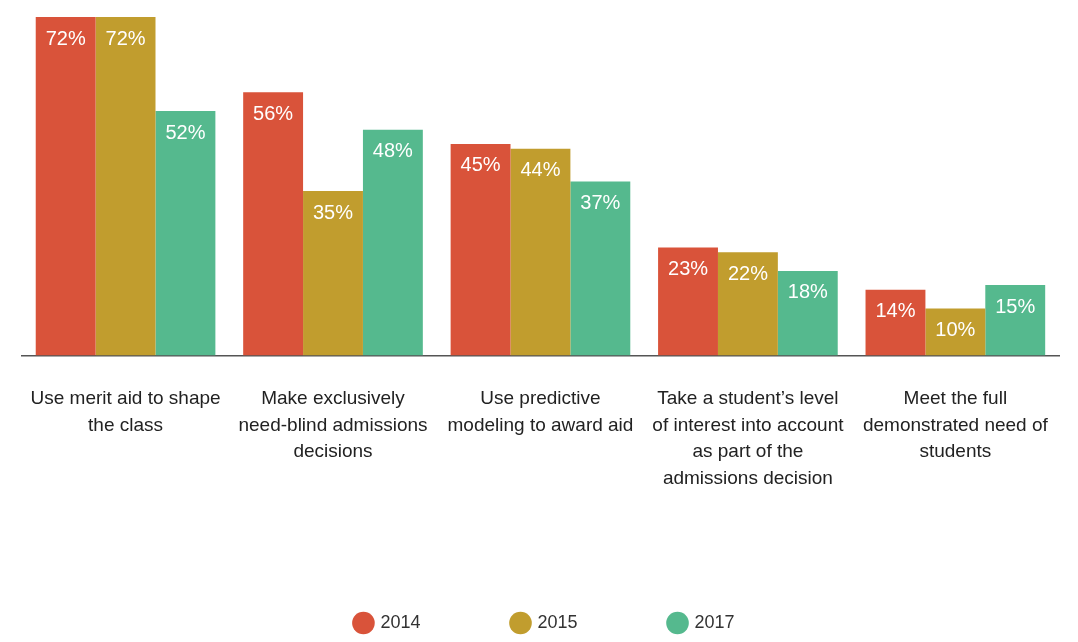  What do you see at coordinates (955, 329) in the screenshot?
I see `data-label: 10%` at bounding box center [955, 329].